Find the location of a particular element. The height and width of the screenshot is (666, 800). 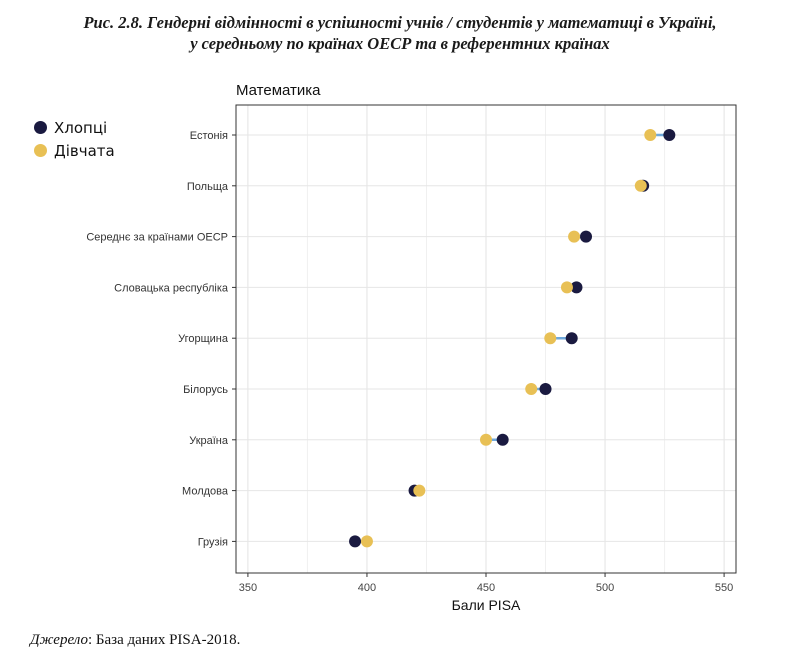

x-tick-label: 500 is located at coordinates (605, 588).